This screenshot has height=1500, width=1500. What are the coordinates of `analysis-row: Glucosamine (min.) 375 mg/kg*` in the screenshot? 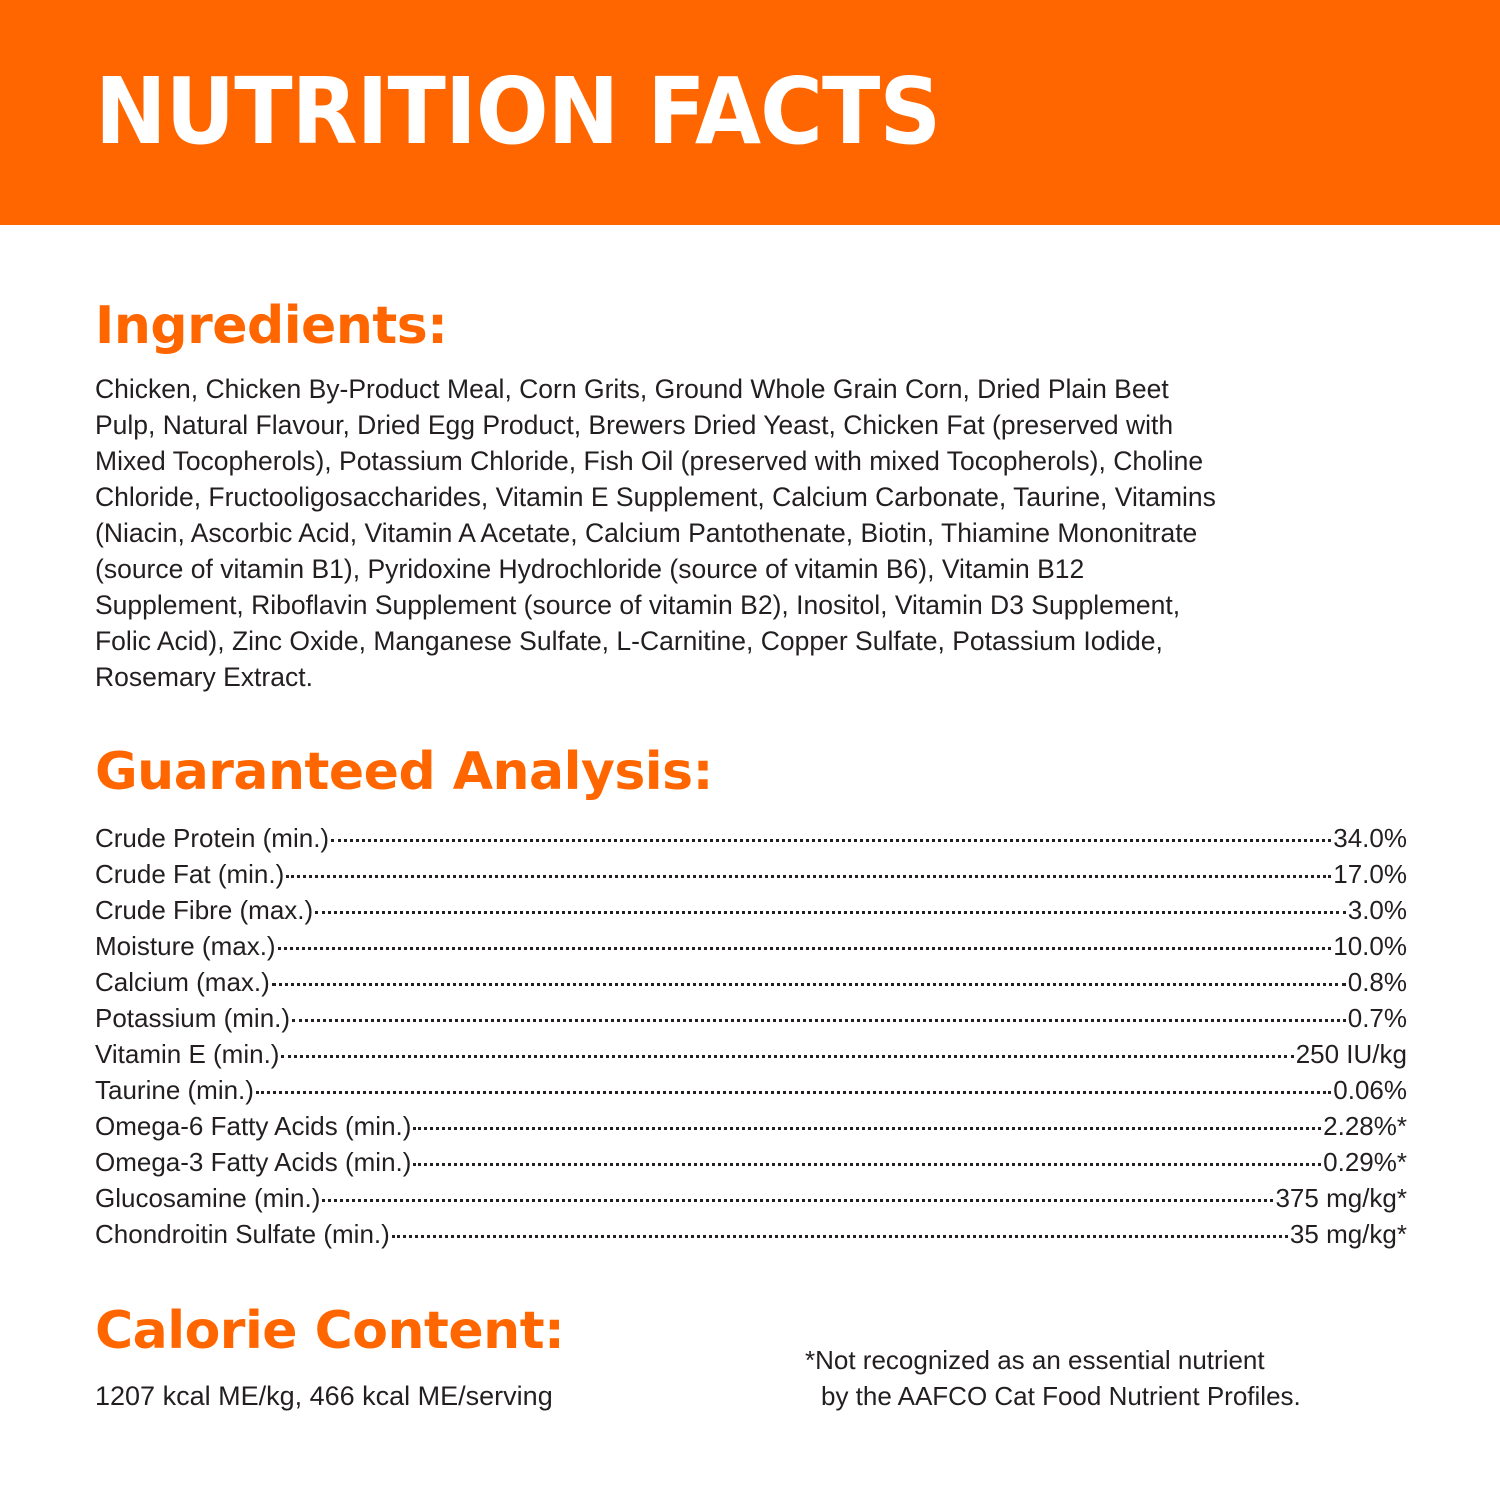 It's located at (751, 1198).